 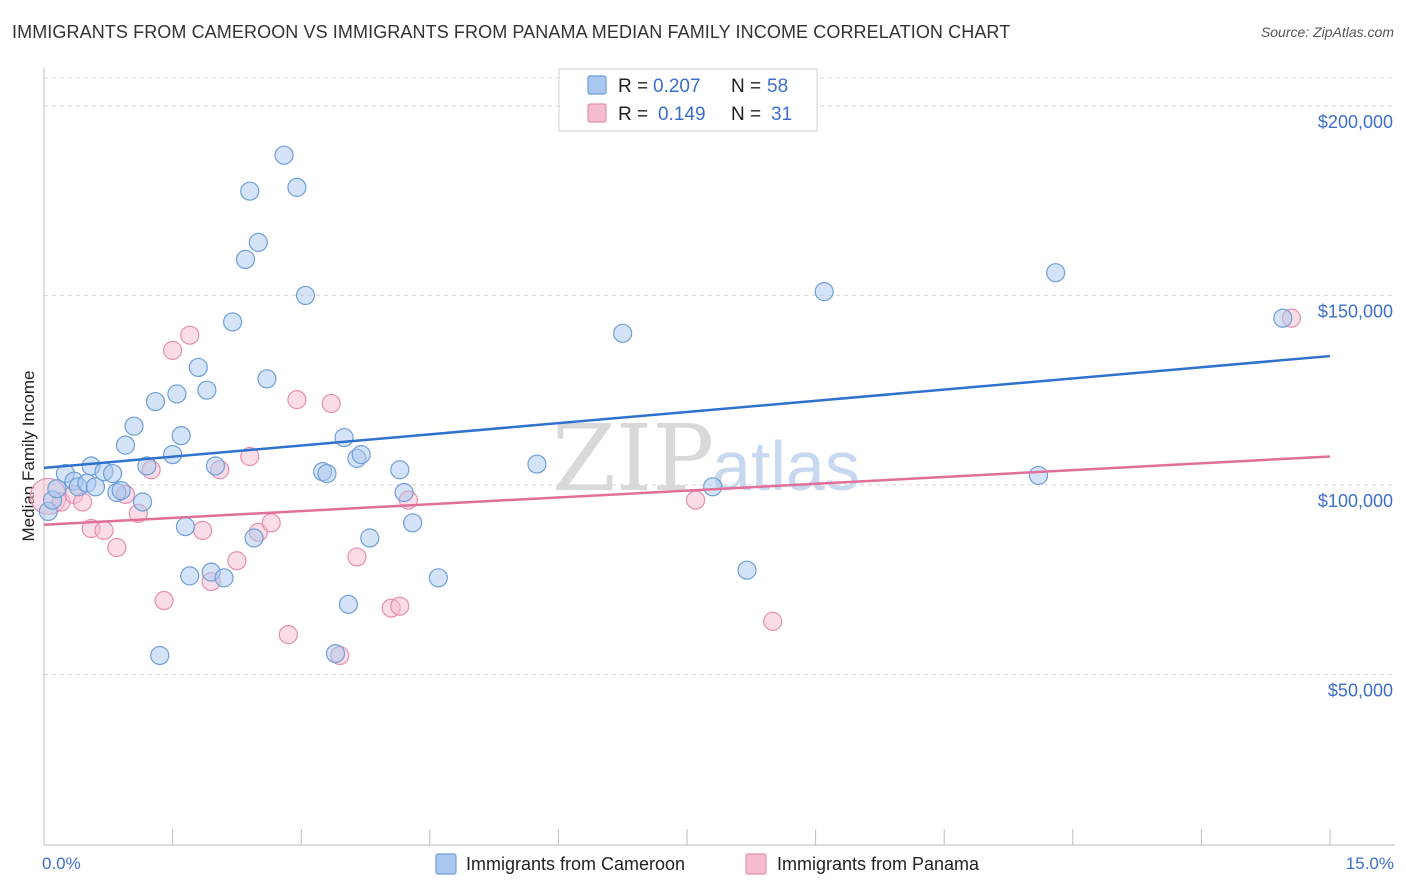 What do you see at coordinates (878, 864) in the screenshot?
I see `legend-label-panama: Immigrants from Panama` at bounding box center [878, 864].